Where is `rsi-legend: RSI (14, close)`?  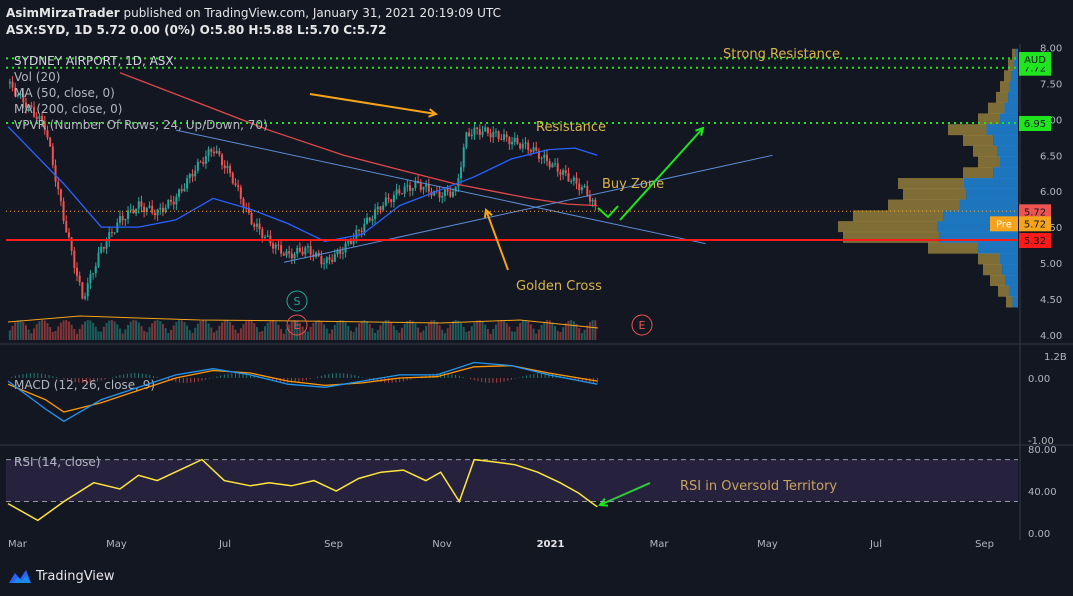
rsi-legend: RSI (14, close) is located at coordinates (57, 462).